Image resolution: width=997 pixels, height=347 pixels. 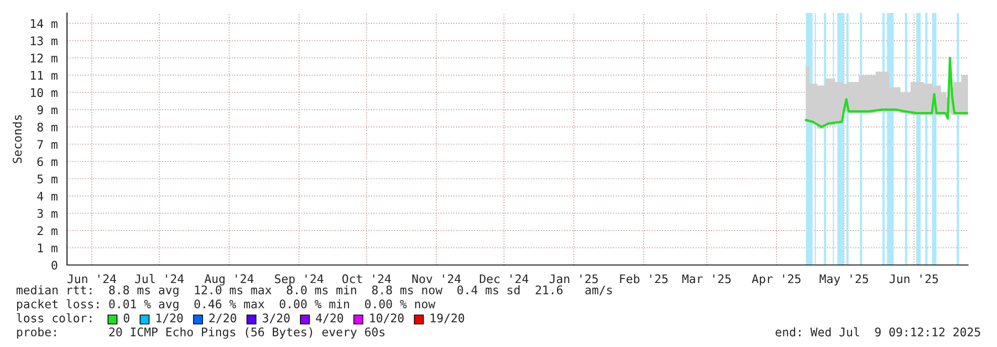 I want to click on y-tick-label: 1 m, so click(x=48, y=248).